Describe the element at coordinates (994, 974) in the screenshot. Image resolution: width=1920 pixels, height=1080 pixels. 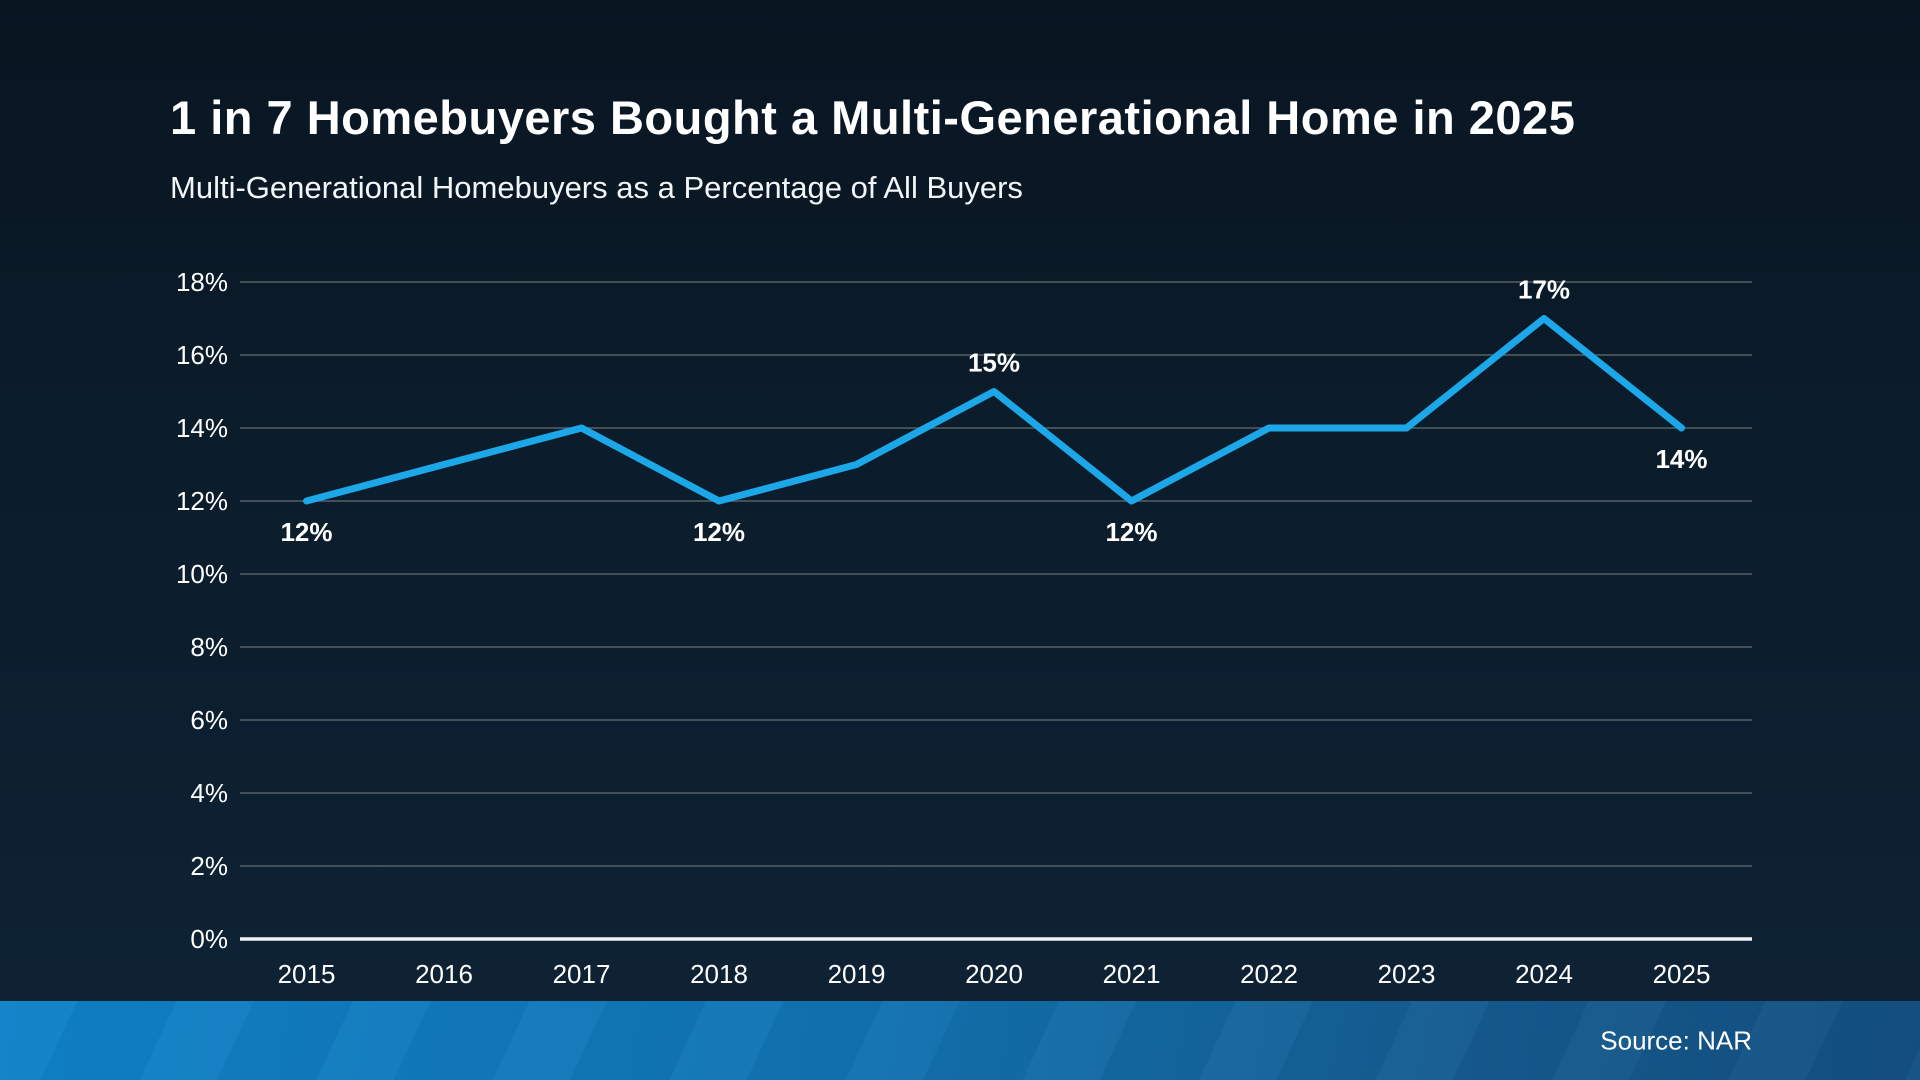
I see `x-tick-label: 2020` at that location.